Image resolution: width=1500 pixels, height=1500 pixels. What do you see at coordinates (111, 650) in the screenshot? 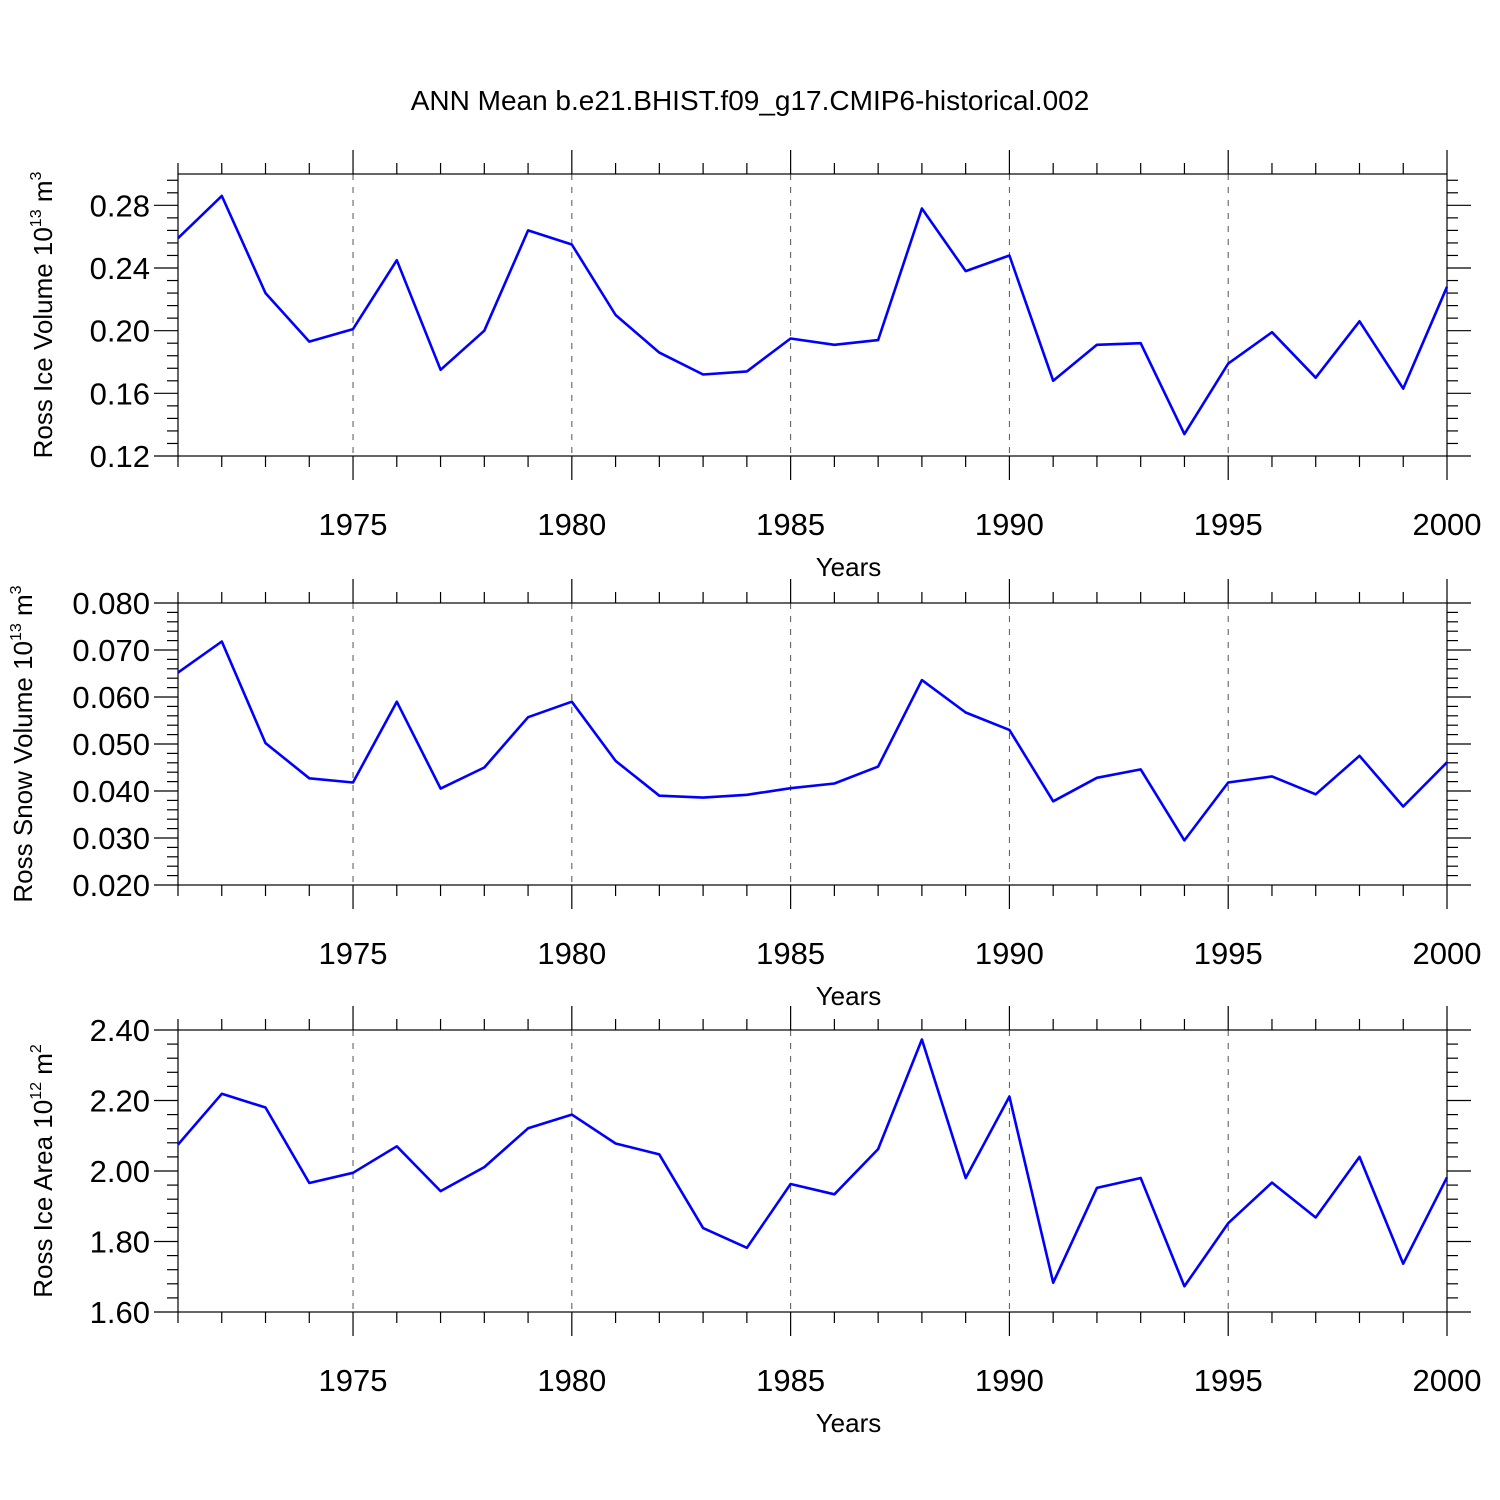
I see `y-tick-label: 0.070` at bounding box center [111, 650].